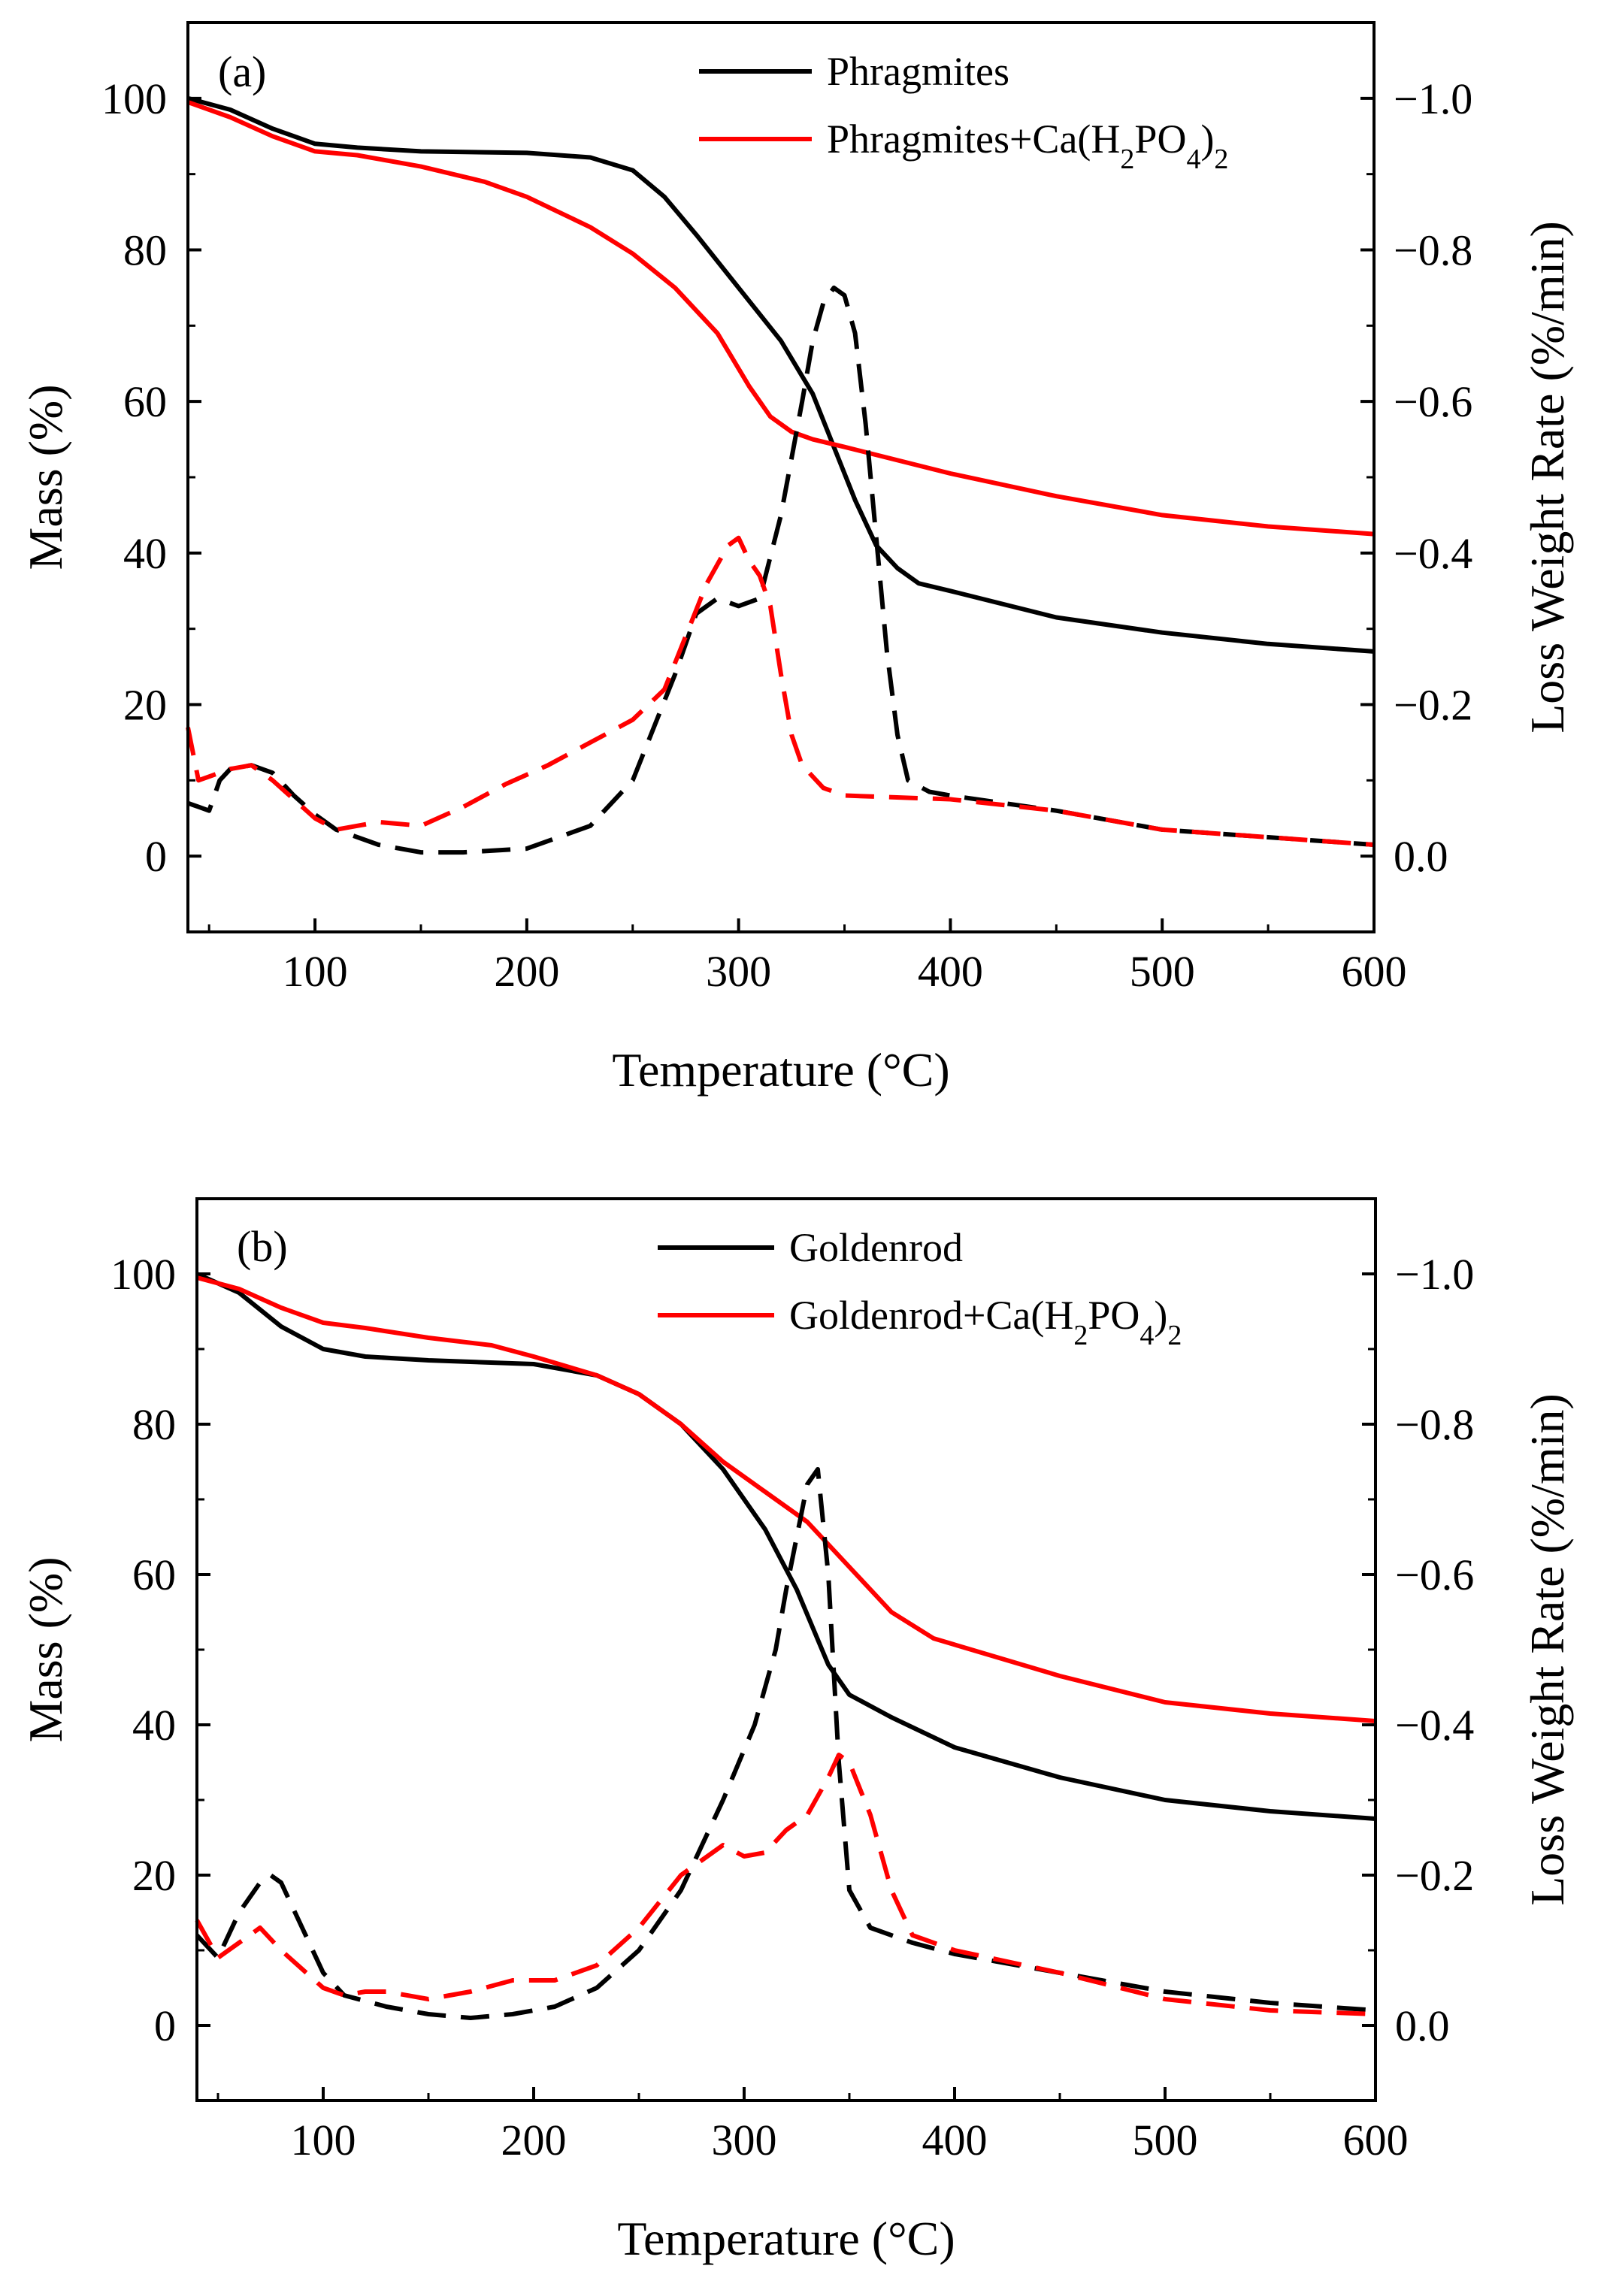 The image size is (1598, 2296). I want to click on legend-label: Goldenrod+Ca(H2PO4)2, so click(985, 1322).